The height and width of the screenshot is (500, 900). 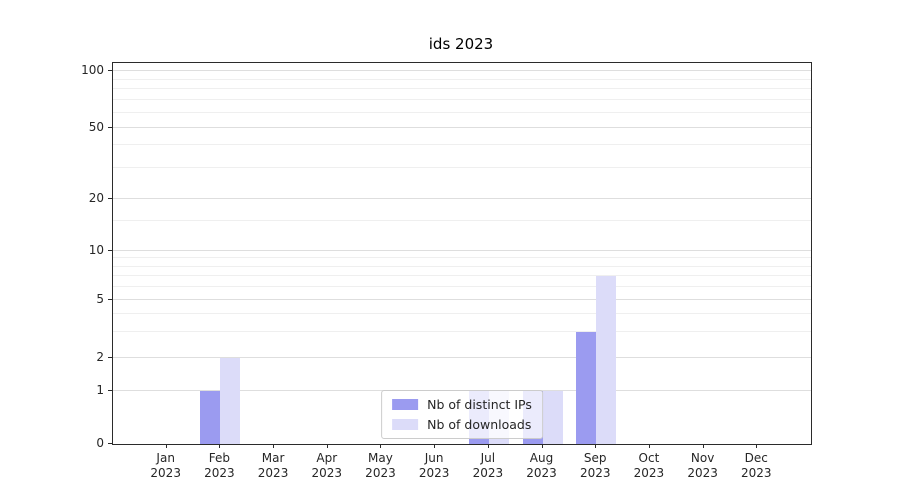 What do you see at coordinates (100, 299) in the screenshot?
I see `y-tick-label-5: 5` at bounding box center [100, 299].